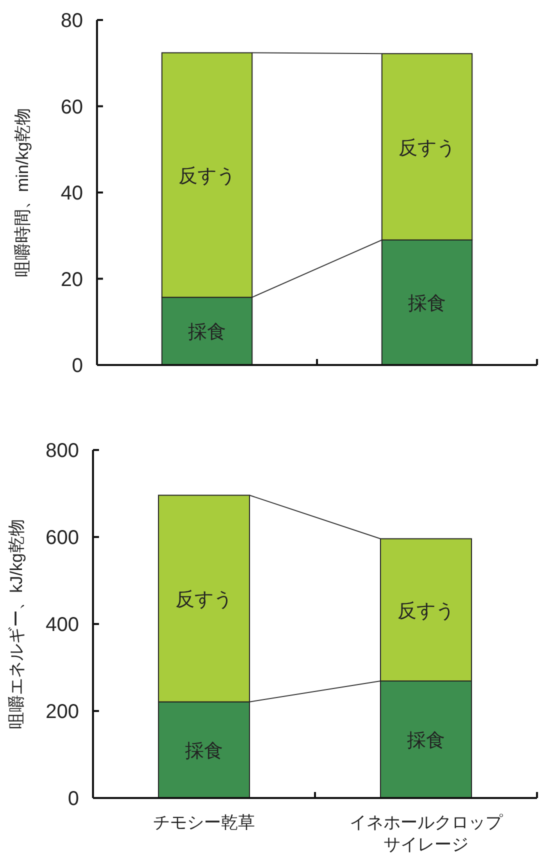 The image size is (539, 854). What do you see at coordinates (62, 451) in the screenshot?
I see `y-tick-label: 800` at bounding box center [62, 451].